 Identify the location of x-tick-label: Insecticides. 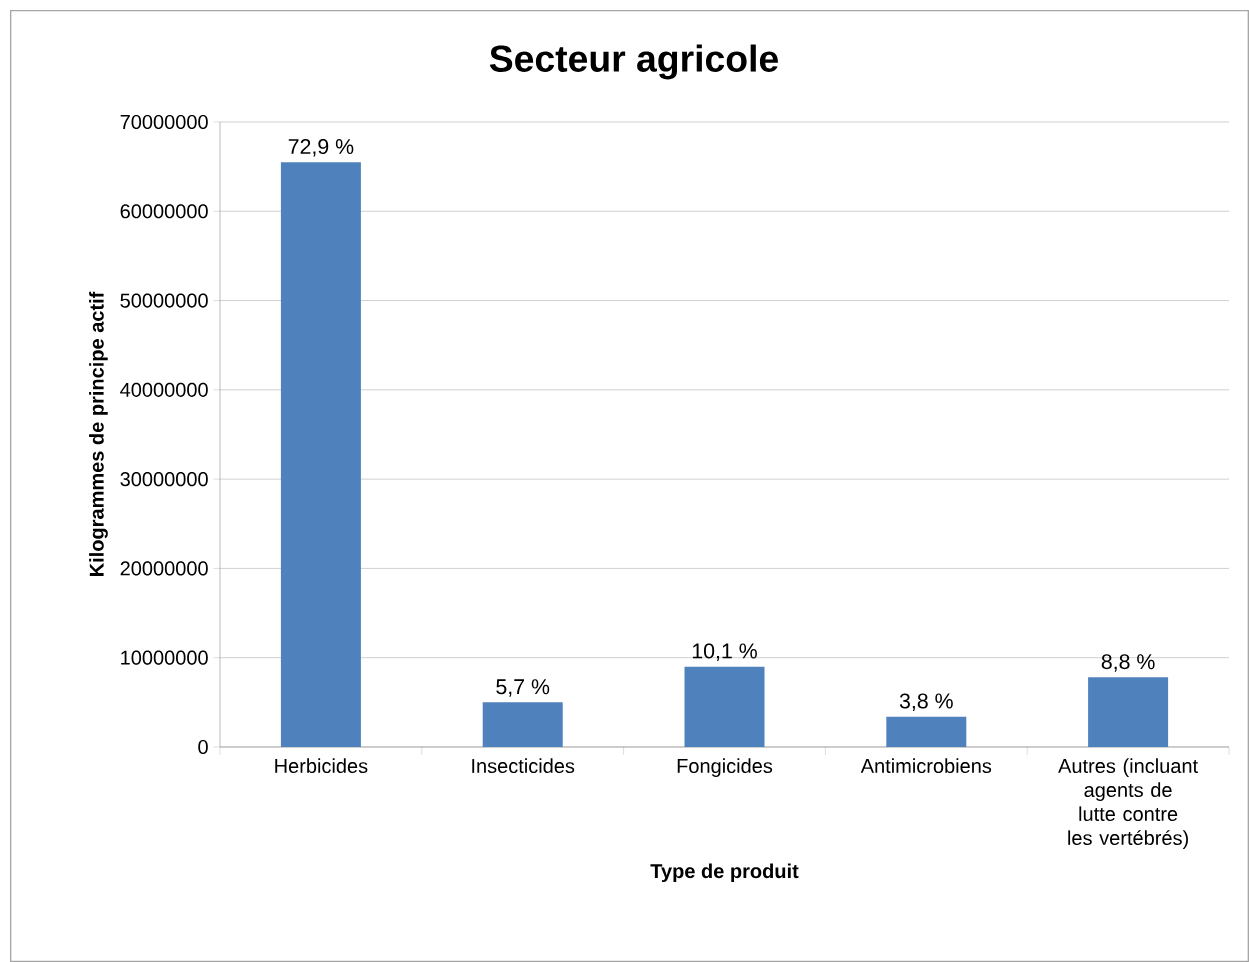
(523, 766).